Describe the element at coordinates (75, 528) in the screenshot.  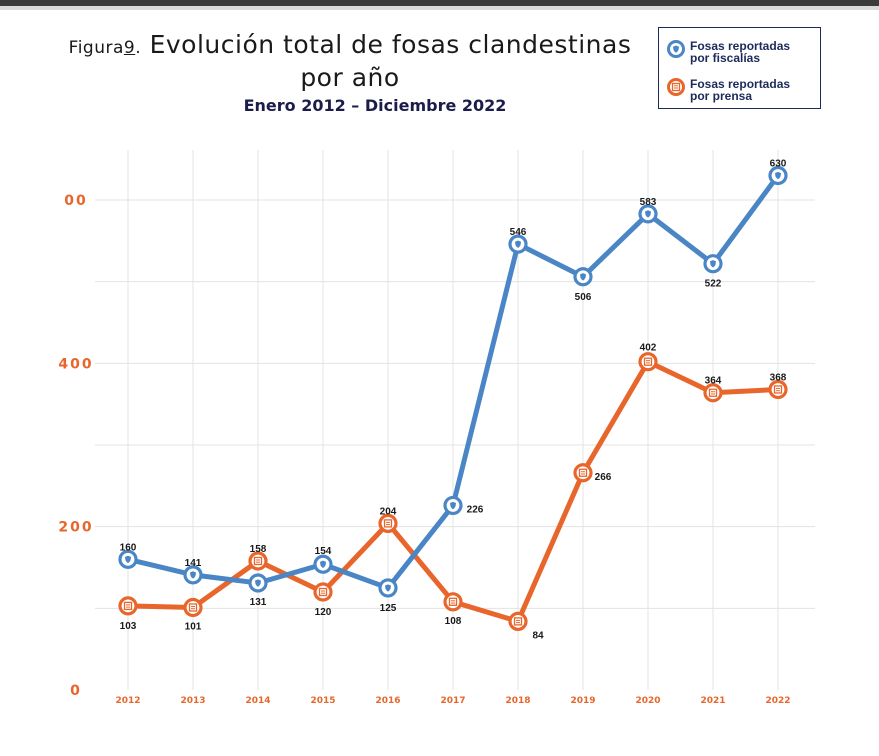
I see `y-tick-label: 200` at that location.